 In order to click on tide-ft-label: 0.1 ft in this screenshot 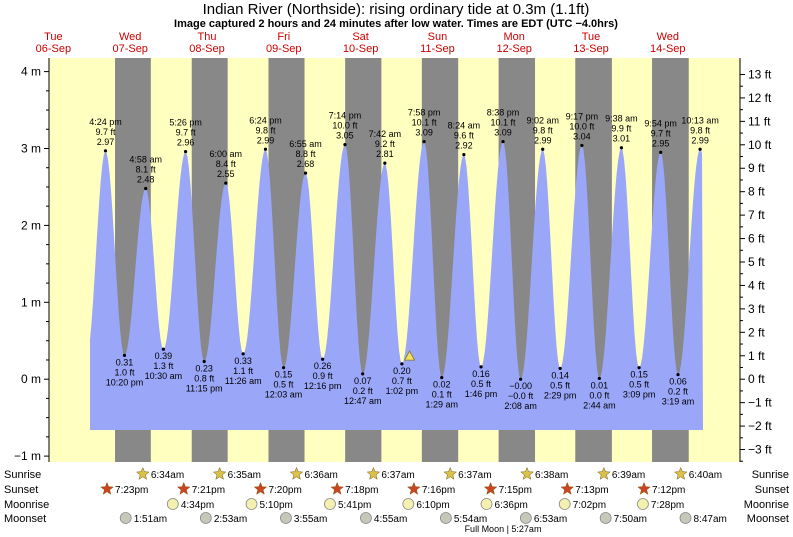, I will do `click(442, 395)`.